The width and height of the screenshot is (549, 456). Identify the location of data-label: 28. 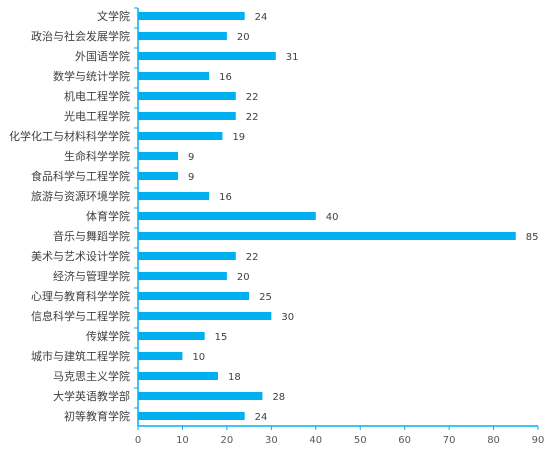
(278, 397).